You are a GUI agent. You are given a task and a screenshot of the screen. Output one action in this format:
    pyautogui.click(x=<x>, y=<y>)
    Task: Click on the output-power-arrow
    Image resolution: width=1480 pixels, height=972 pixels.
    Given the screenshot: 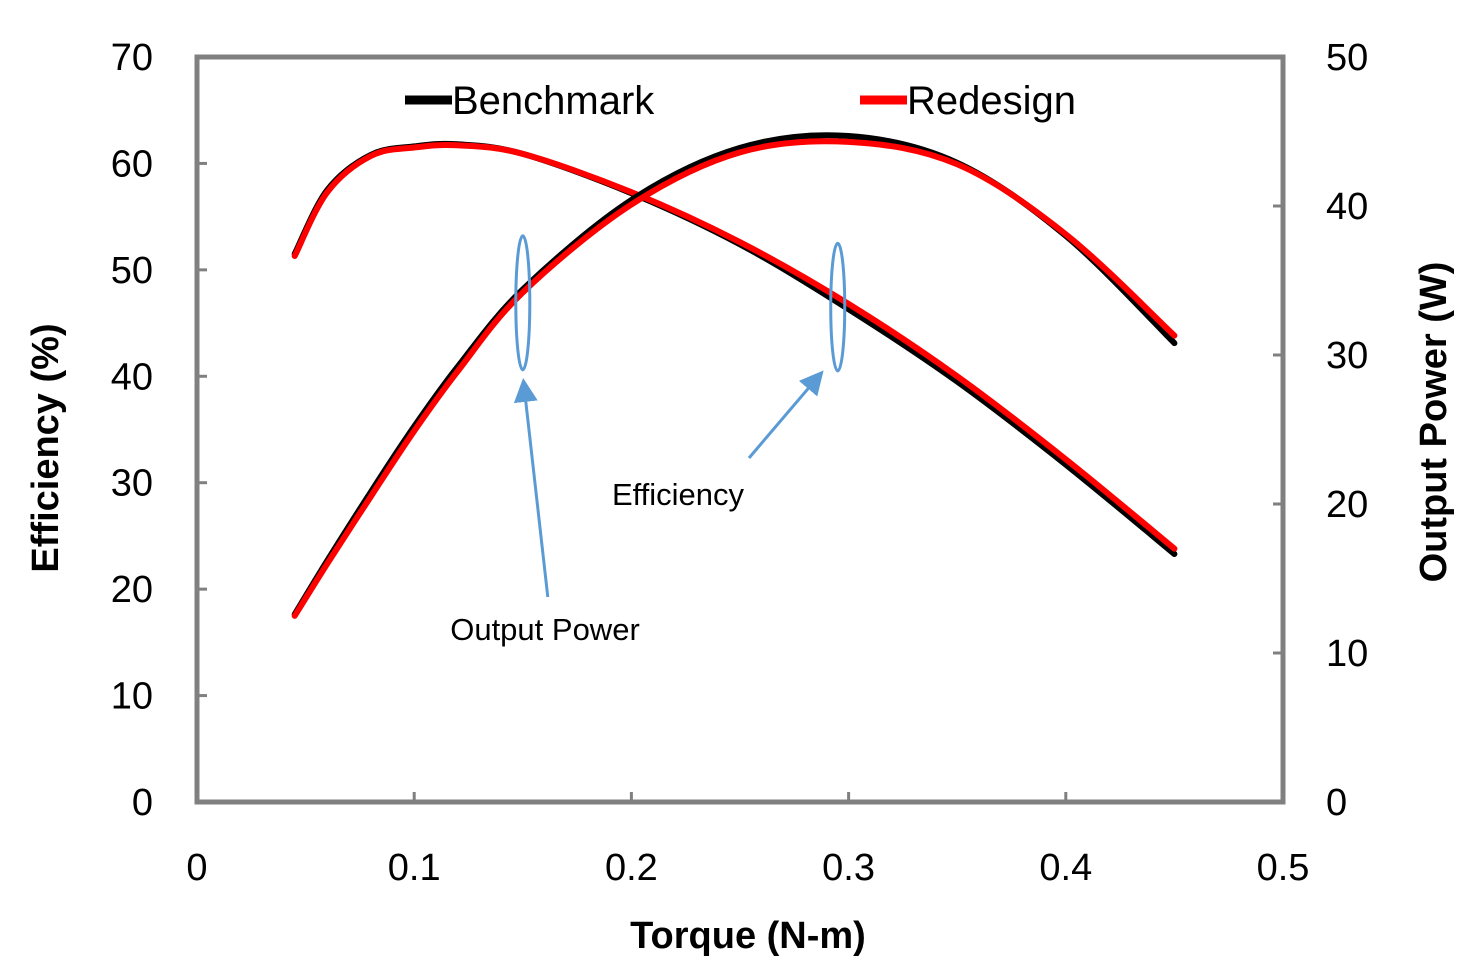 What is the action you would take?
    pyautogui.click(x=531, y=487)
    